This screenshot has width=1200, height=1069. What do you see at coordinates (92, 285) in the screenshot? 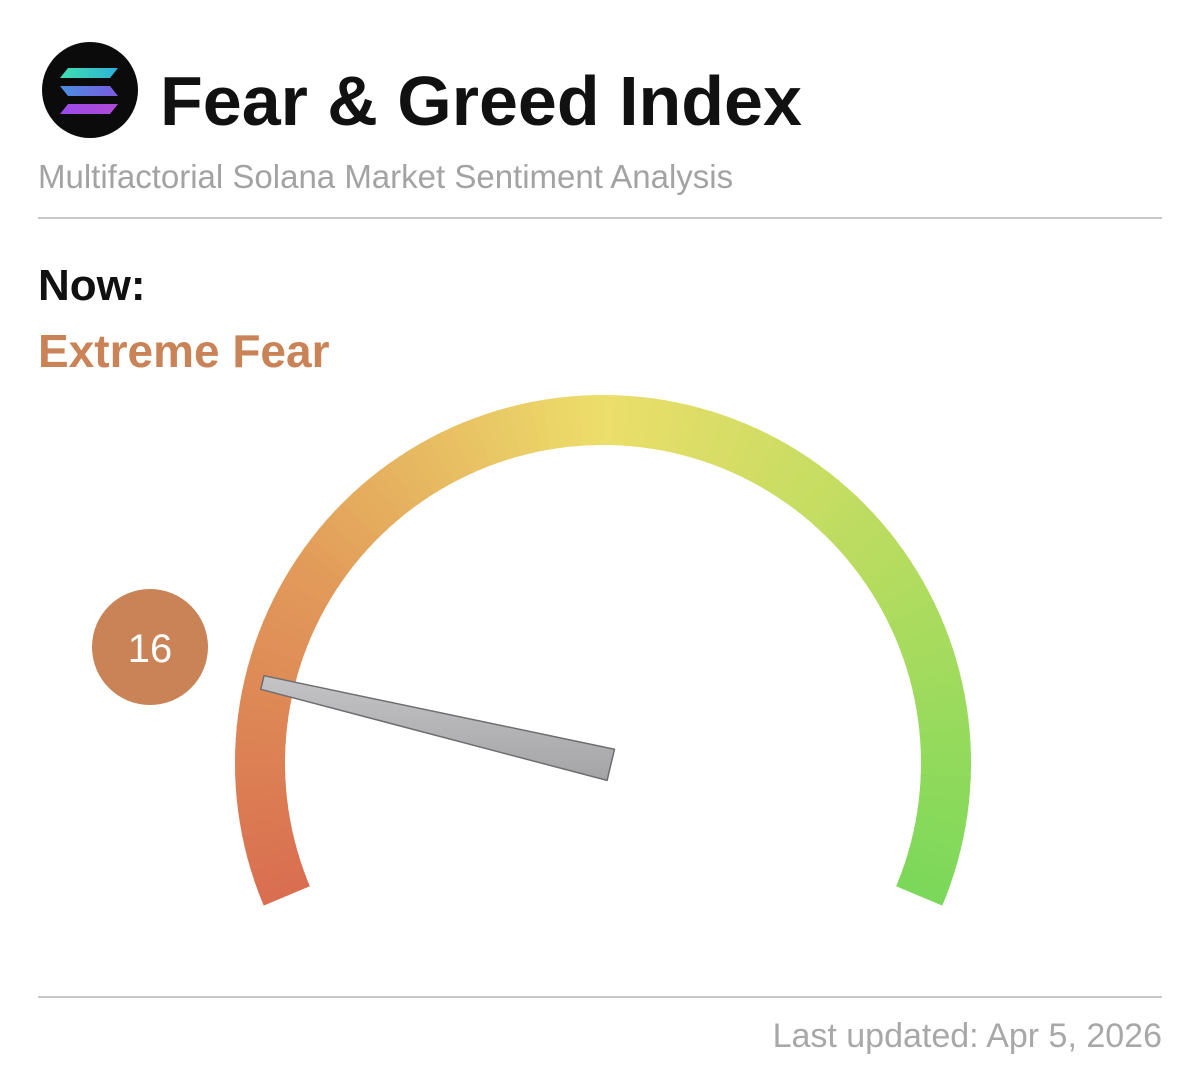
I see `now-label: Now:` at bounding box center [92, 285].